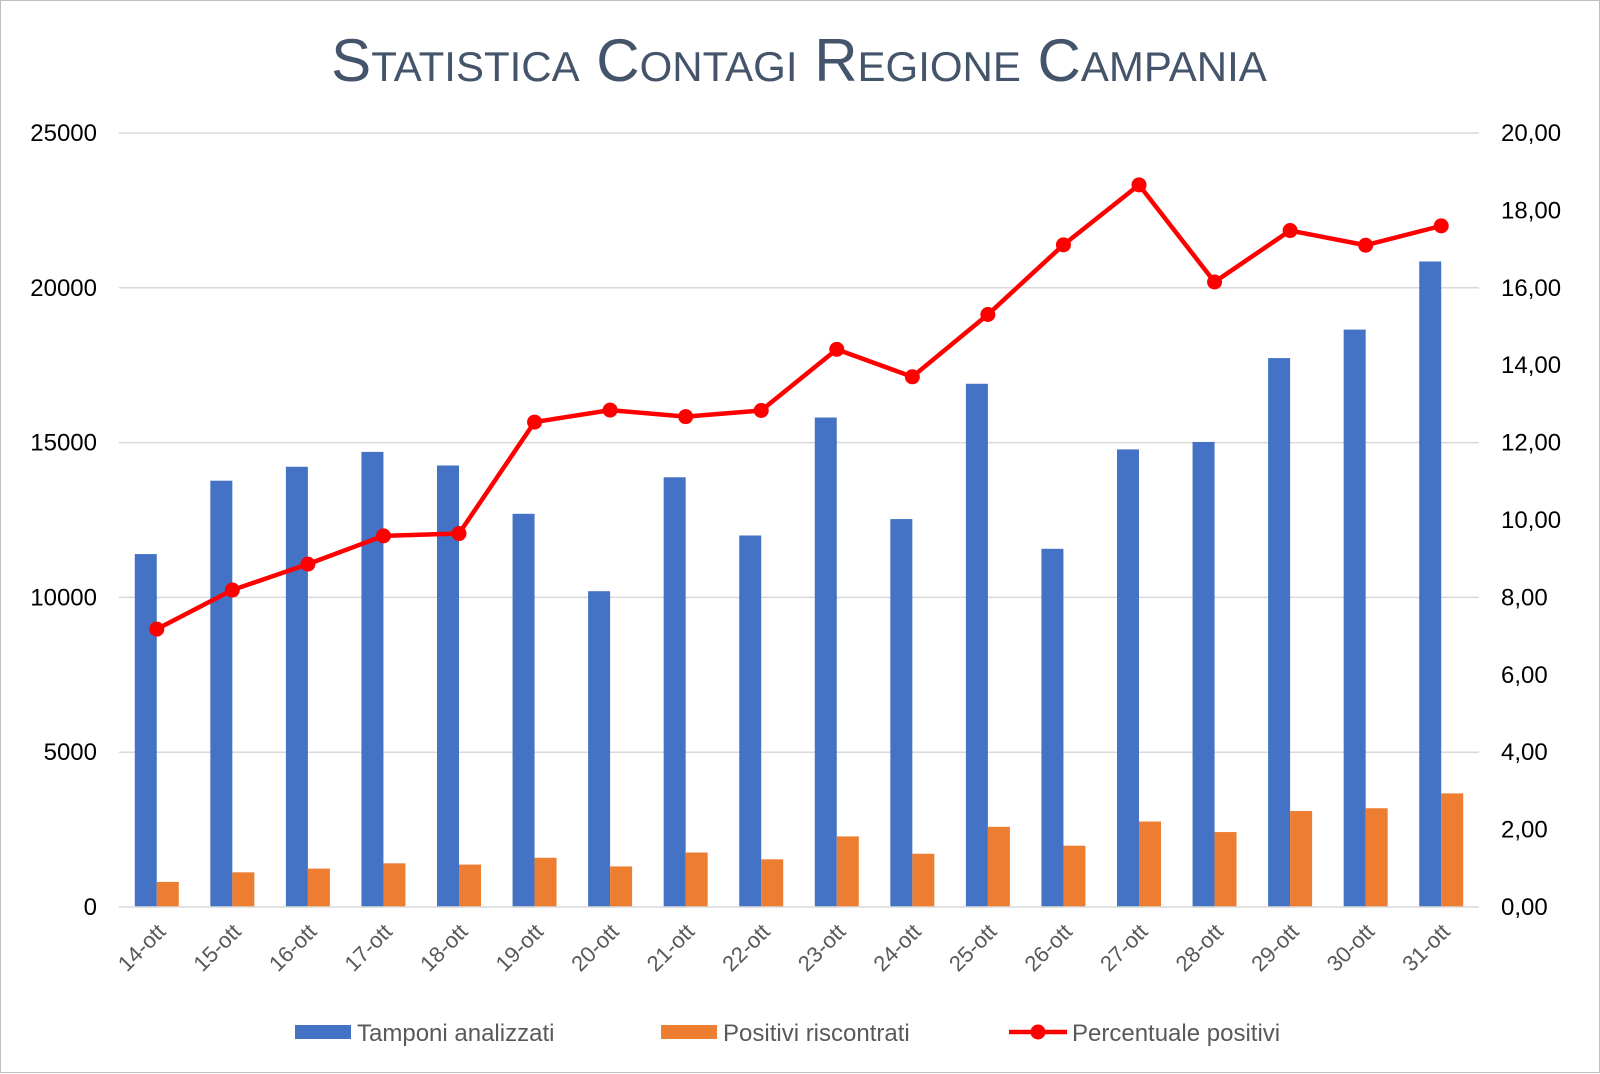  Describe the element at coordinates (1531, 288) in the screenshot. I see `right-axis-tick-label: 16,00` at that location.